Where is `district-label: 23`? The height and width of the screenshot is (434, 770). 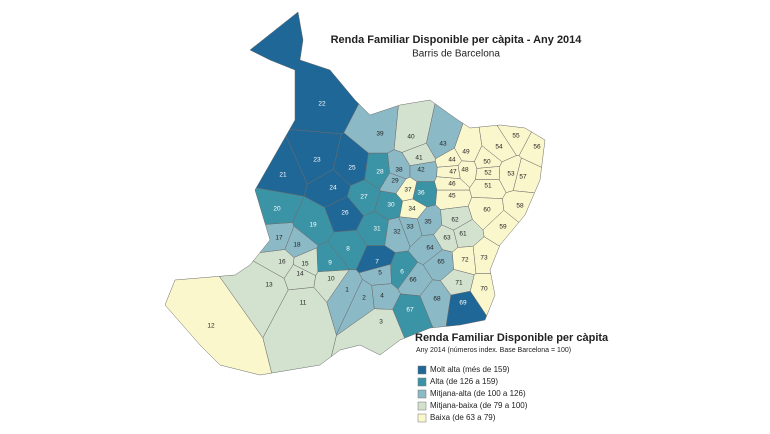 district-label: 23 is located at coordinates (317, 160).